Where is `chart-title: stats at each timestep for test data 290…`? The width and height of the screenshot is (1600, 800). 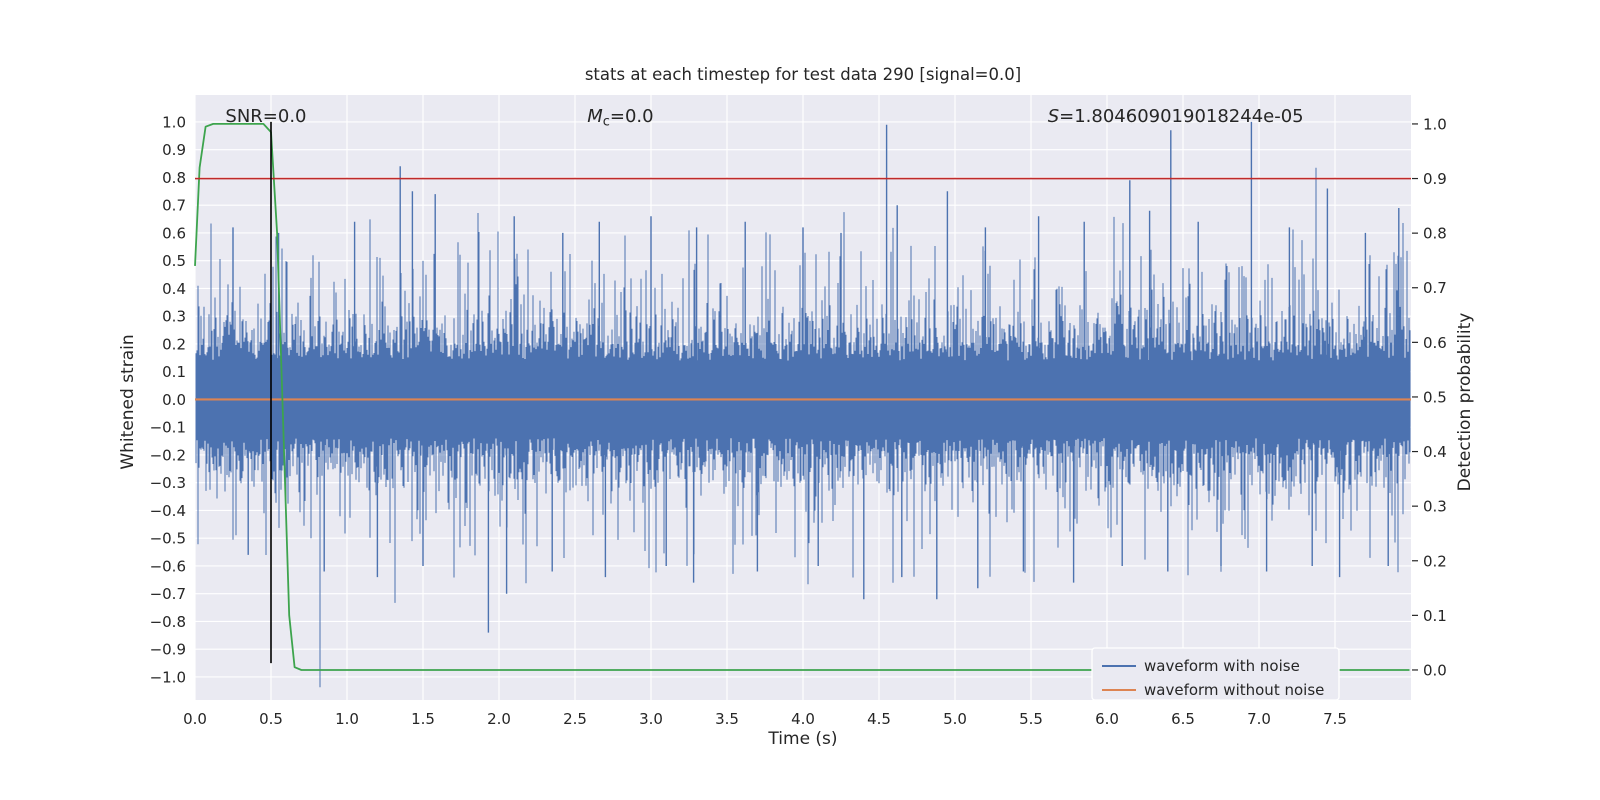
chart-title: stats at each timestep for test data 290… is located at coordinates (803, 74).